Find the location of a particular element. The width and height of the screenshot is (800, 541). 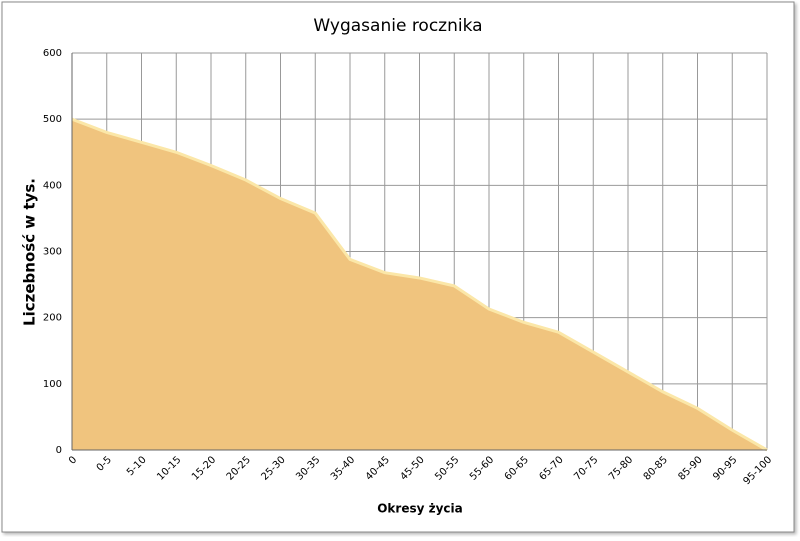

y-tick-label: 200 is located at coordinates (52, 318).